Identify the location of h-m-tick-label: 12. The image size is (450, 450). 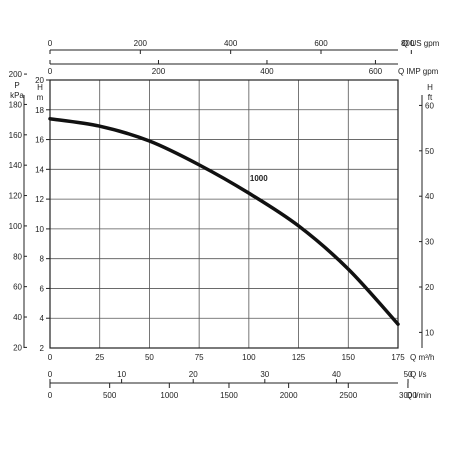
(39, 199).